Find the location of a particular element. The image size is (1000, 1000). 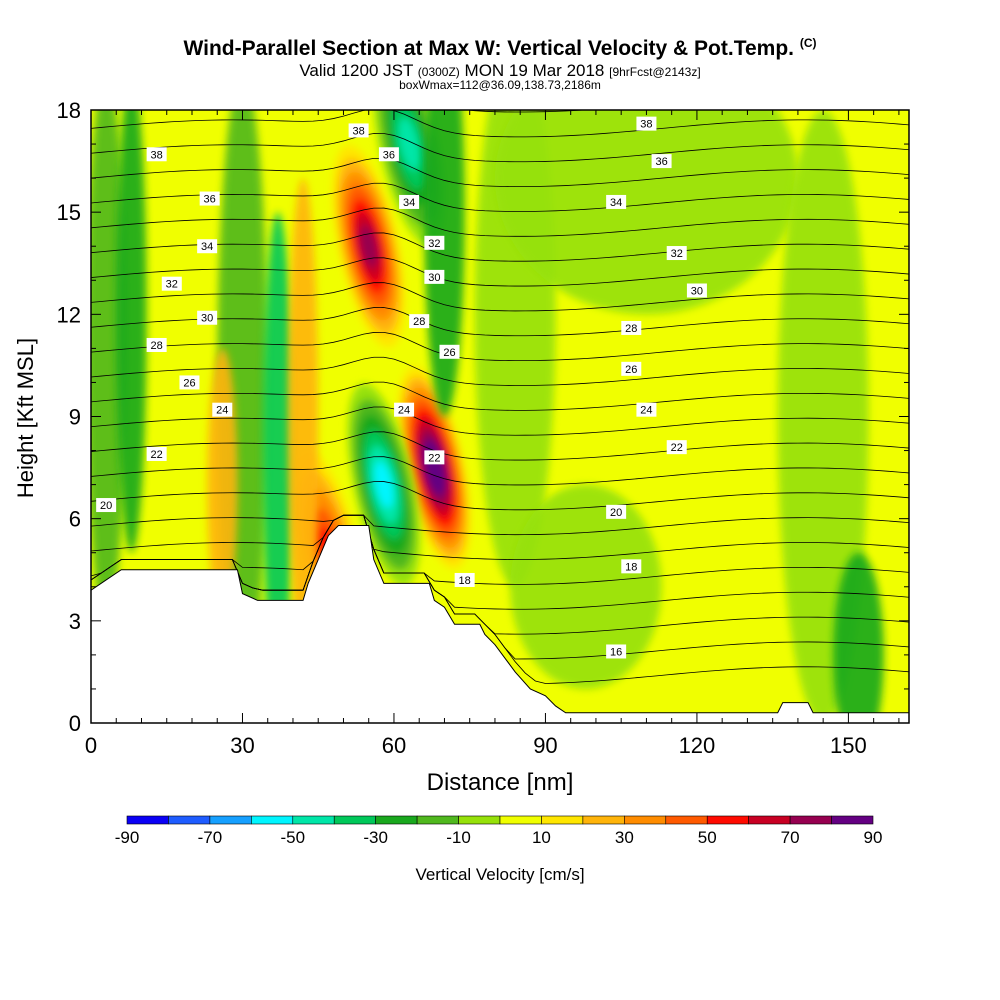

y-tick-label: 9 is located at coordinates (75, 417).